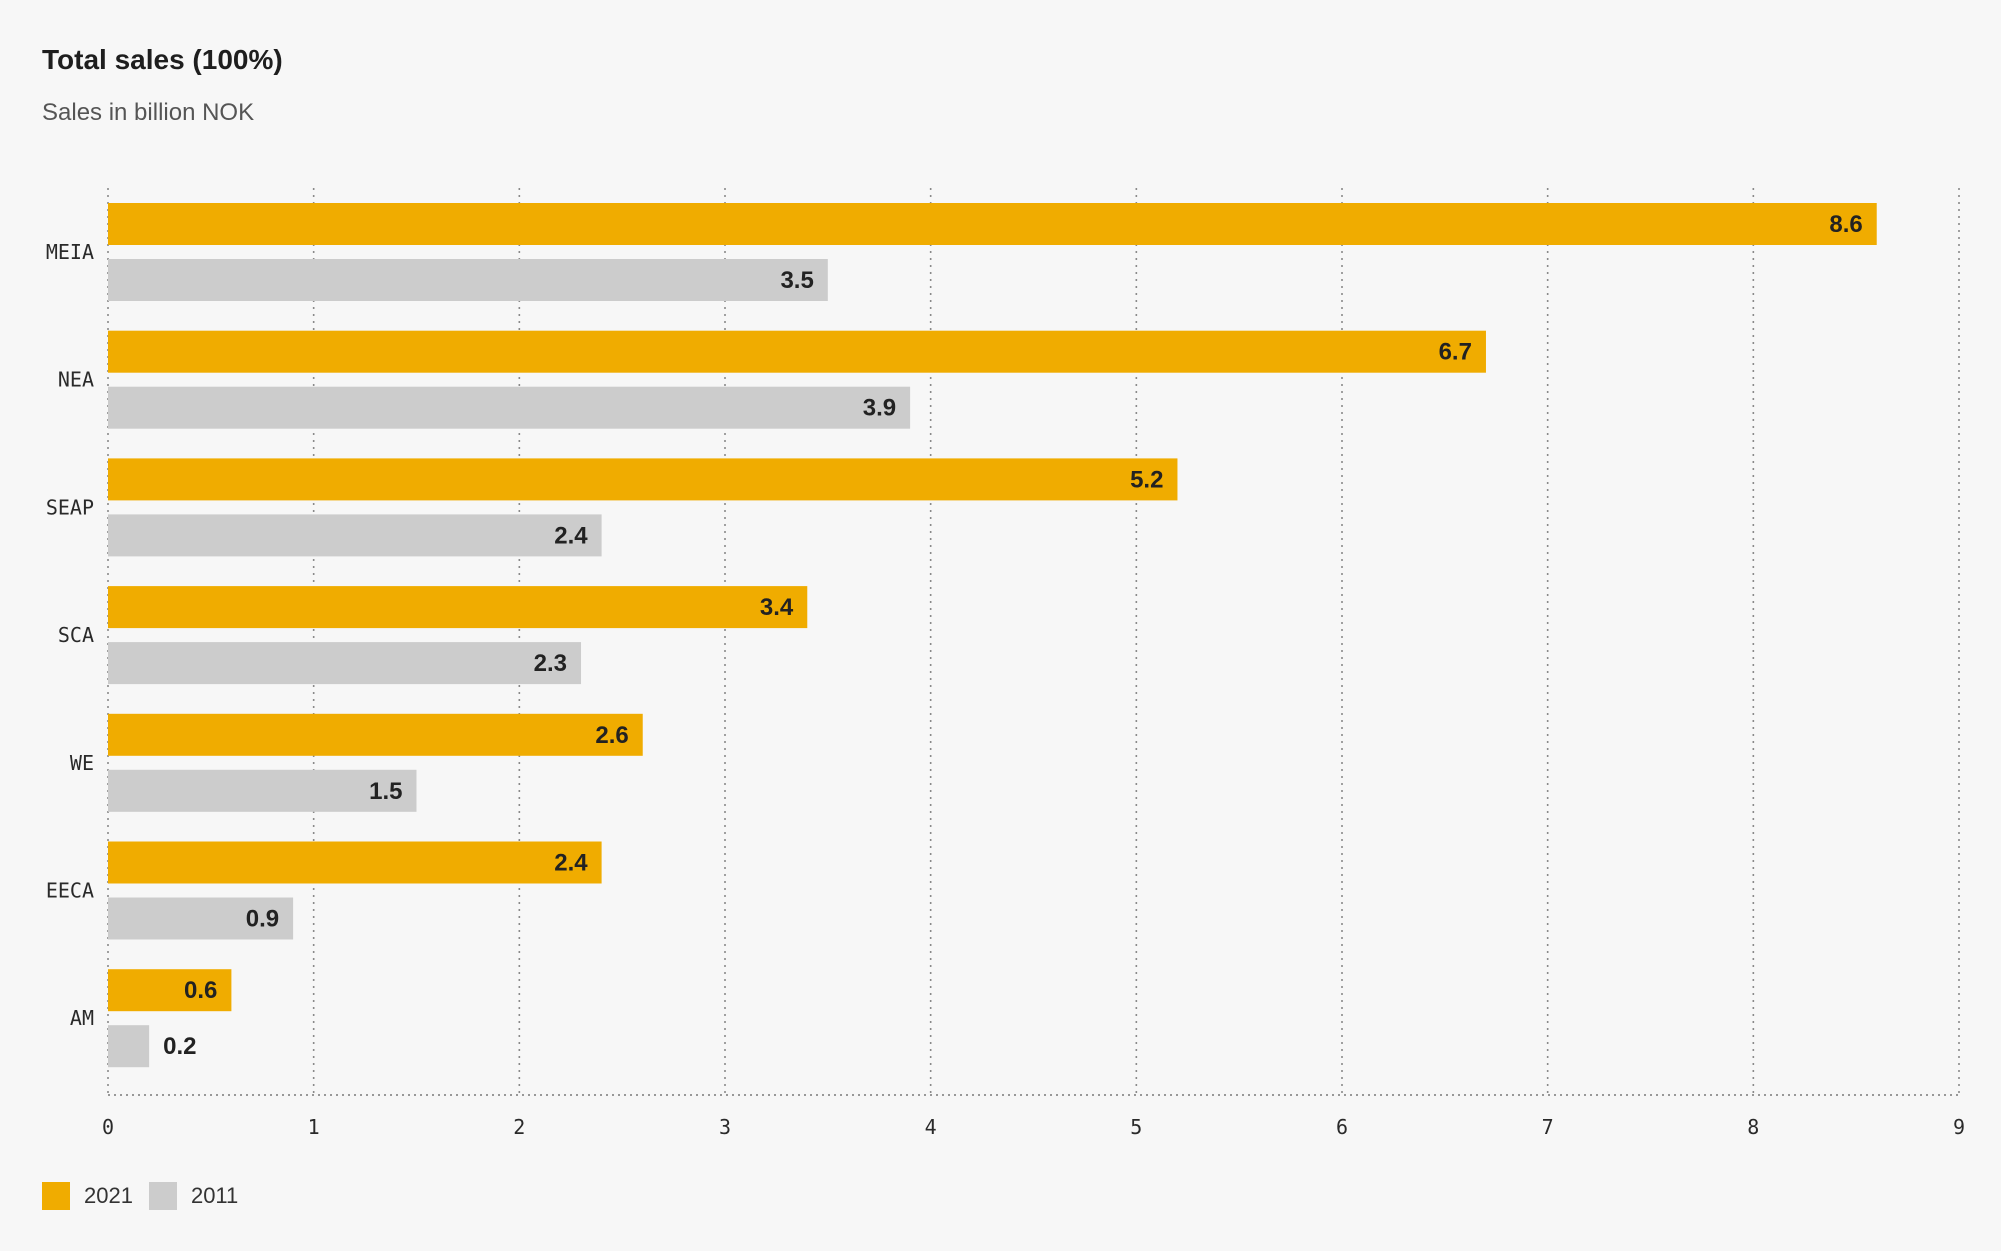  I want to click on bar-2011-SEAP, so click(355, 535).